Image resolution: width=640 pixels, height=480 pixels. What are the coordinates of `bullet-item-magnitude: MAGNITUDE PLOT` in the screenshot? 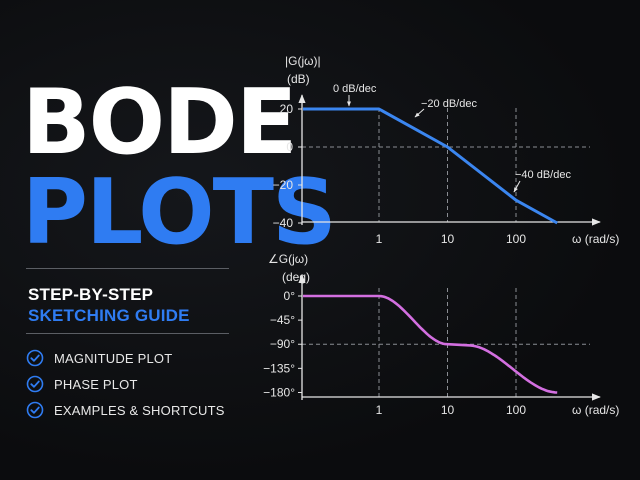 It's located at (99, 358).